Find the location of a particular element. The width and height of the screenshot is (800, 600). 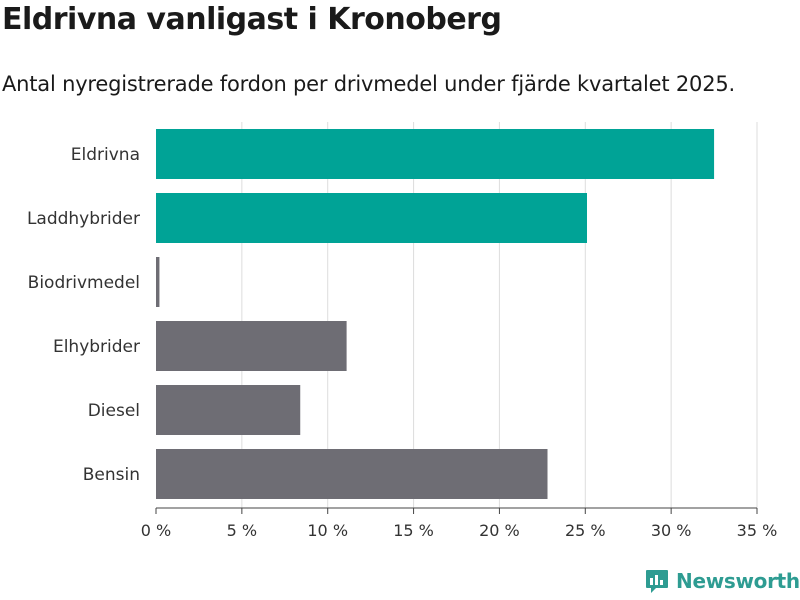

category-label: Biodrivmedel is located at coordinates (84, 283).